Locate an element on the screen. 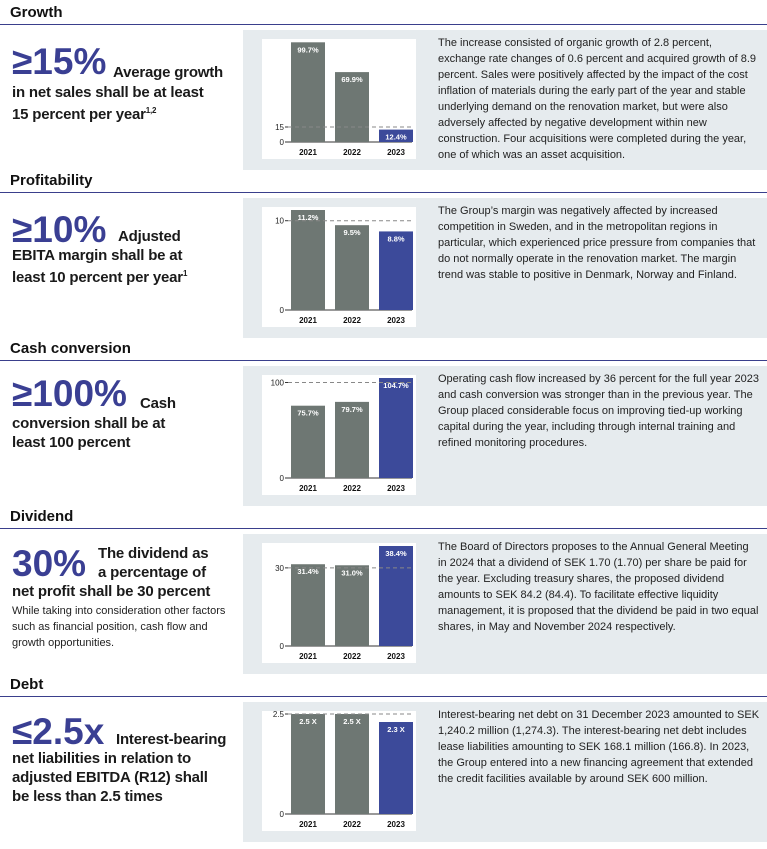 Image resolution: width=767 pixels, height=849 pixels. chart-svg: 0 2.5 2.5 X 2021 2.5 X 2022 2.3 X 2023 is located at coordinates (343, 769).